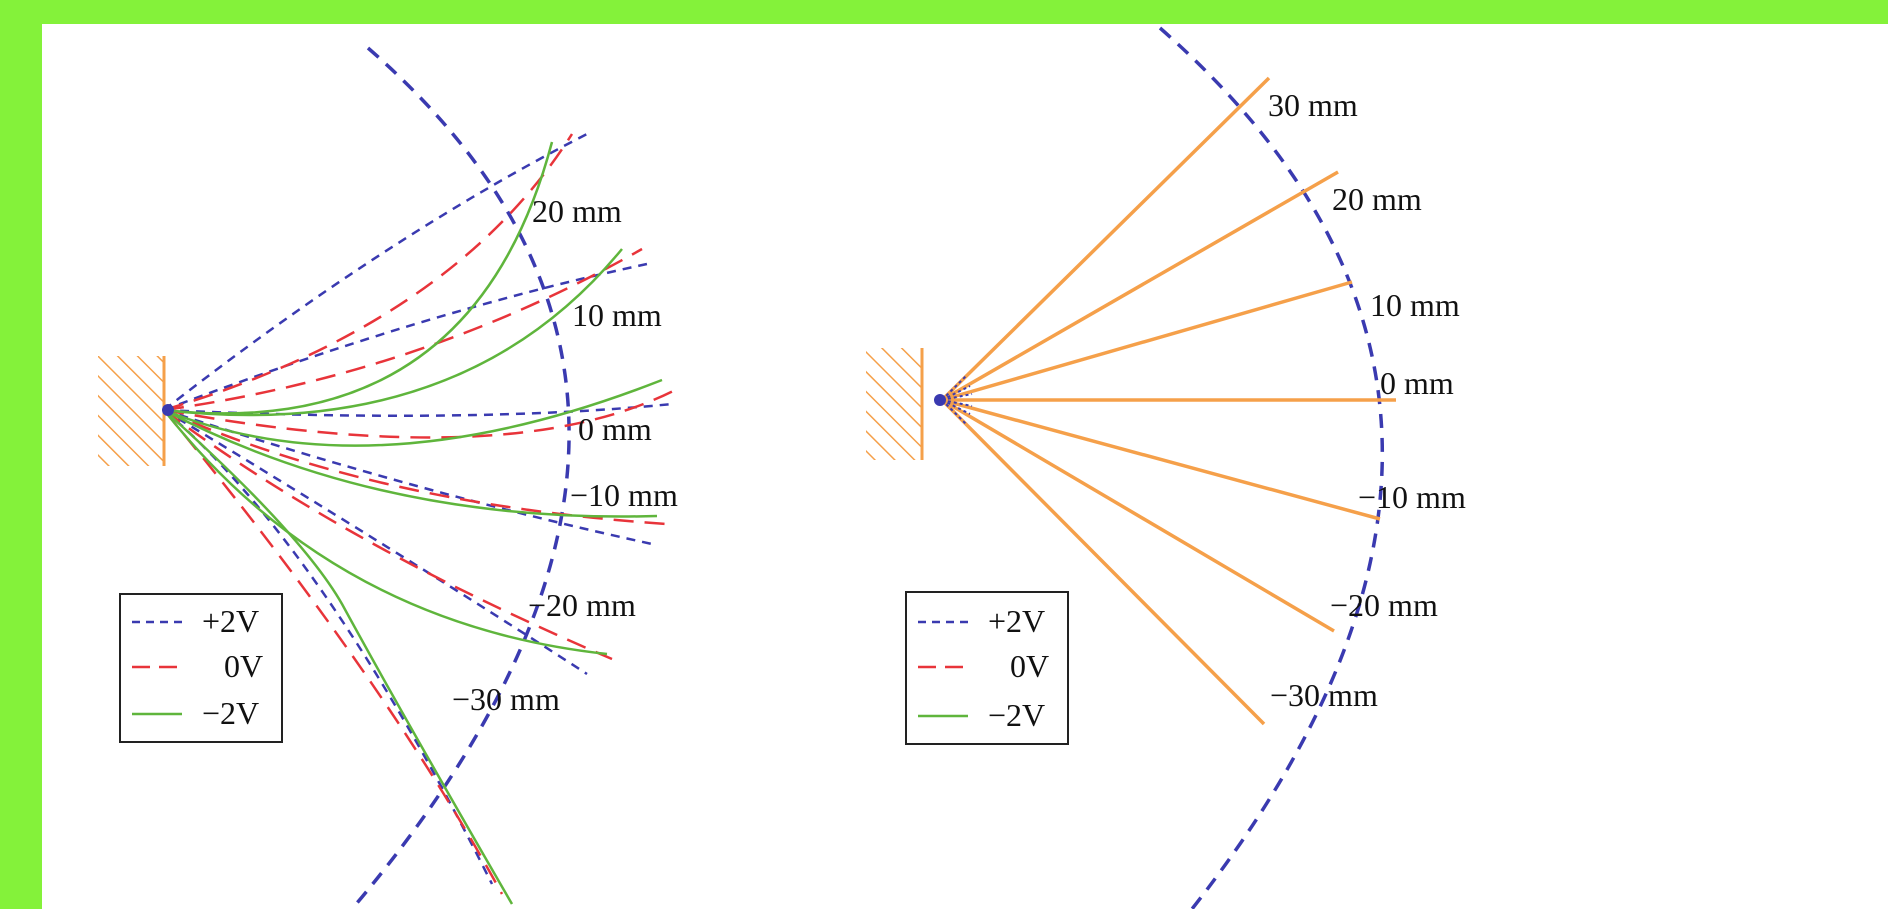 The image size is (1888, 909). Describe the element at coordinates (1313, 105) in the screenshot. I see `right-label-30mm: 30 mm` at that location.